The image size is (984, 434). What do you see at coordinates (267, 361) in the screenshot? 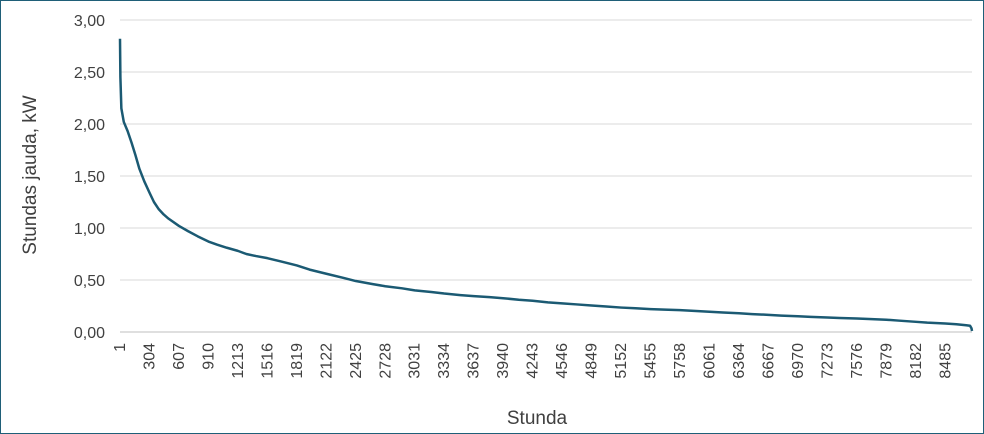
I see `x-tick-label: 1516` at bounding box center [267, 361].